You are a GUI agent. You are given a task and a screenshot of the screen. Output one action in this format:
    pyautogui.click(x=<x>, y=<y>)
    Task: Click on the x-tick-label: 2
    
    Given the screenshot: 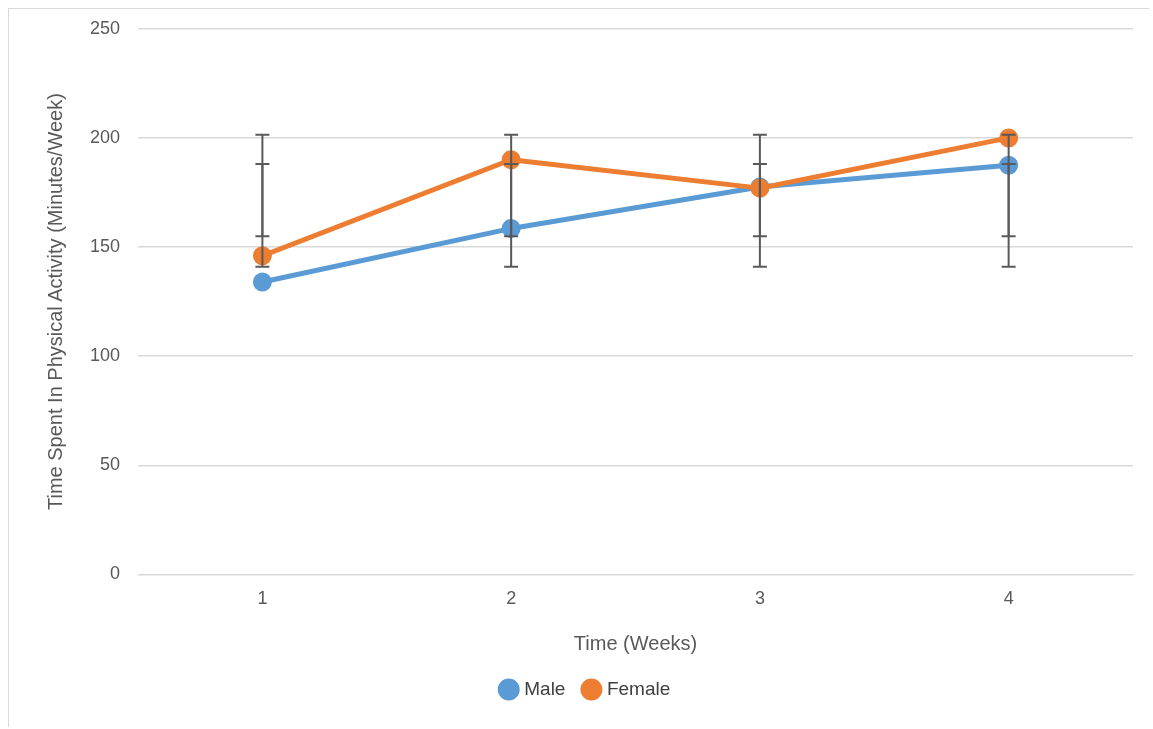 What is the action you would take?
    pyautogui.click(x=511, y=598)
    